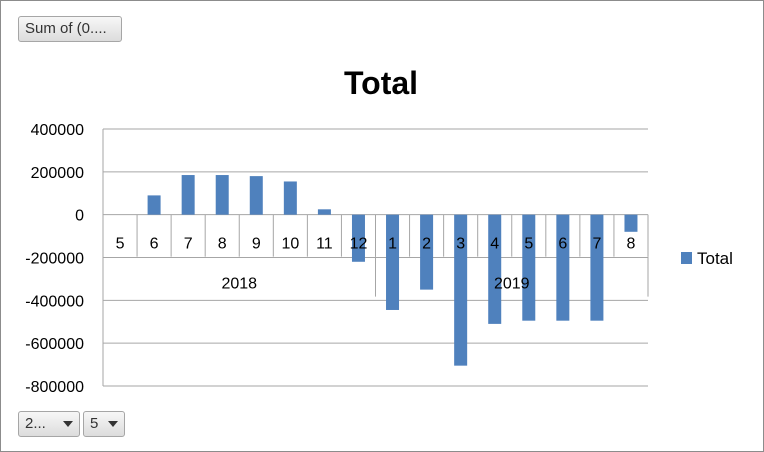 Image resolution: width=764 pixels, height=452 pixels. Describe the element at coordinates (104, 424) in the screenshot. I see `month-filter-dropdown: 5` at that location.